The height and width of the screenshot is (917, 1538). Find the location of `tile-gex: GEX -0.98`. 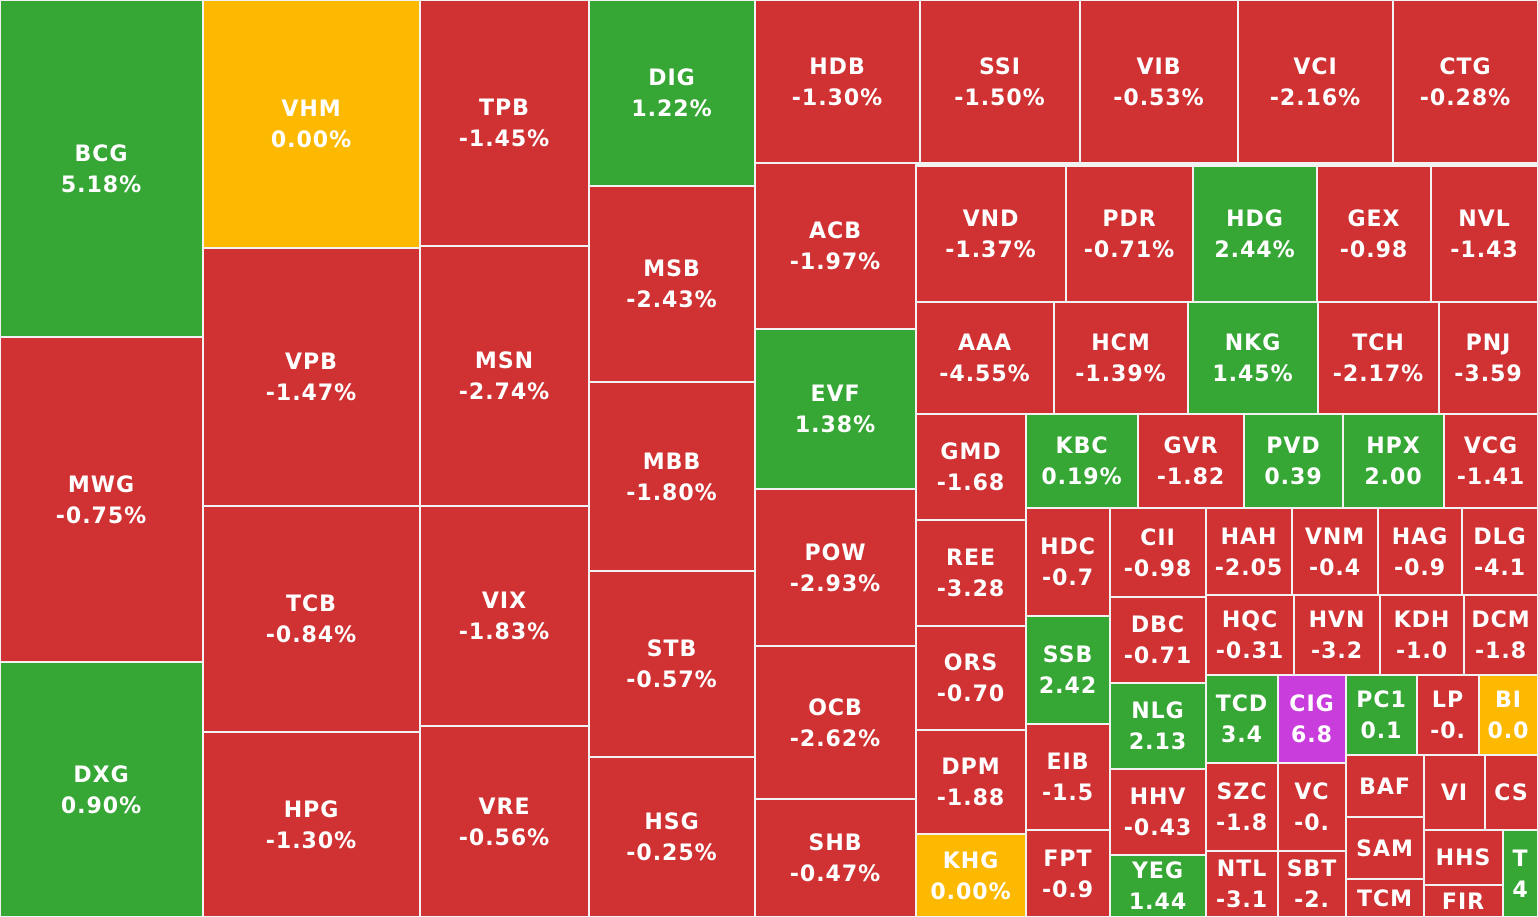

tile-gex: GEX -0.98 is located at coordinates (1374, 234).